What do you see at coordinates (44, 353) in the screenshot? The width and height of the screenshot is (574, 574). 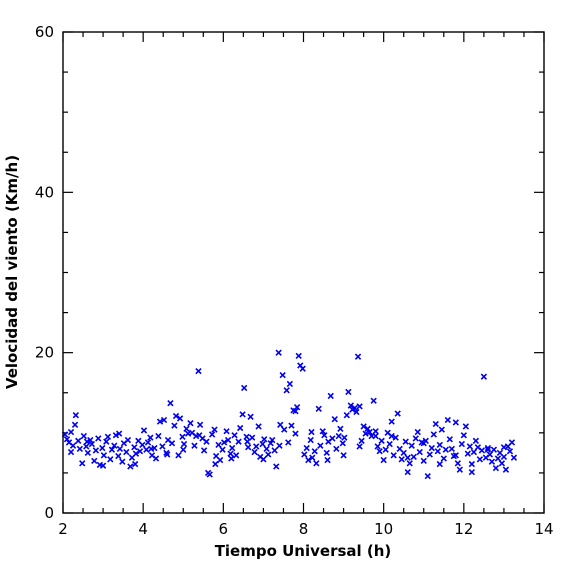 I see `y-tick-label: 20` at bounding box center [44, 353].